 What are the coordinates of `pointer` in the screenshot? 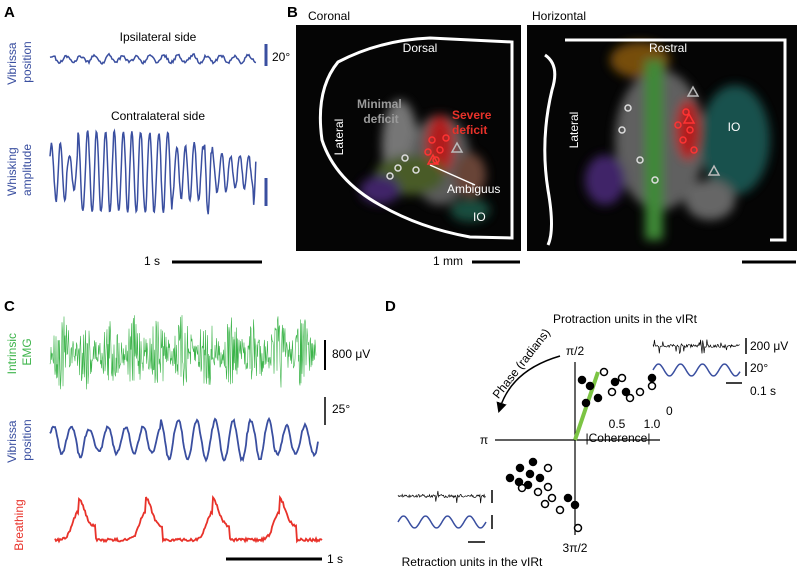 It's located at (452, 175).